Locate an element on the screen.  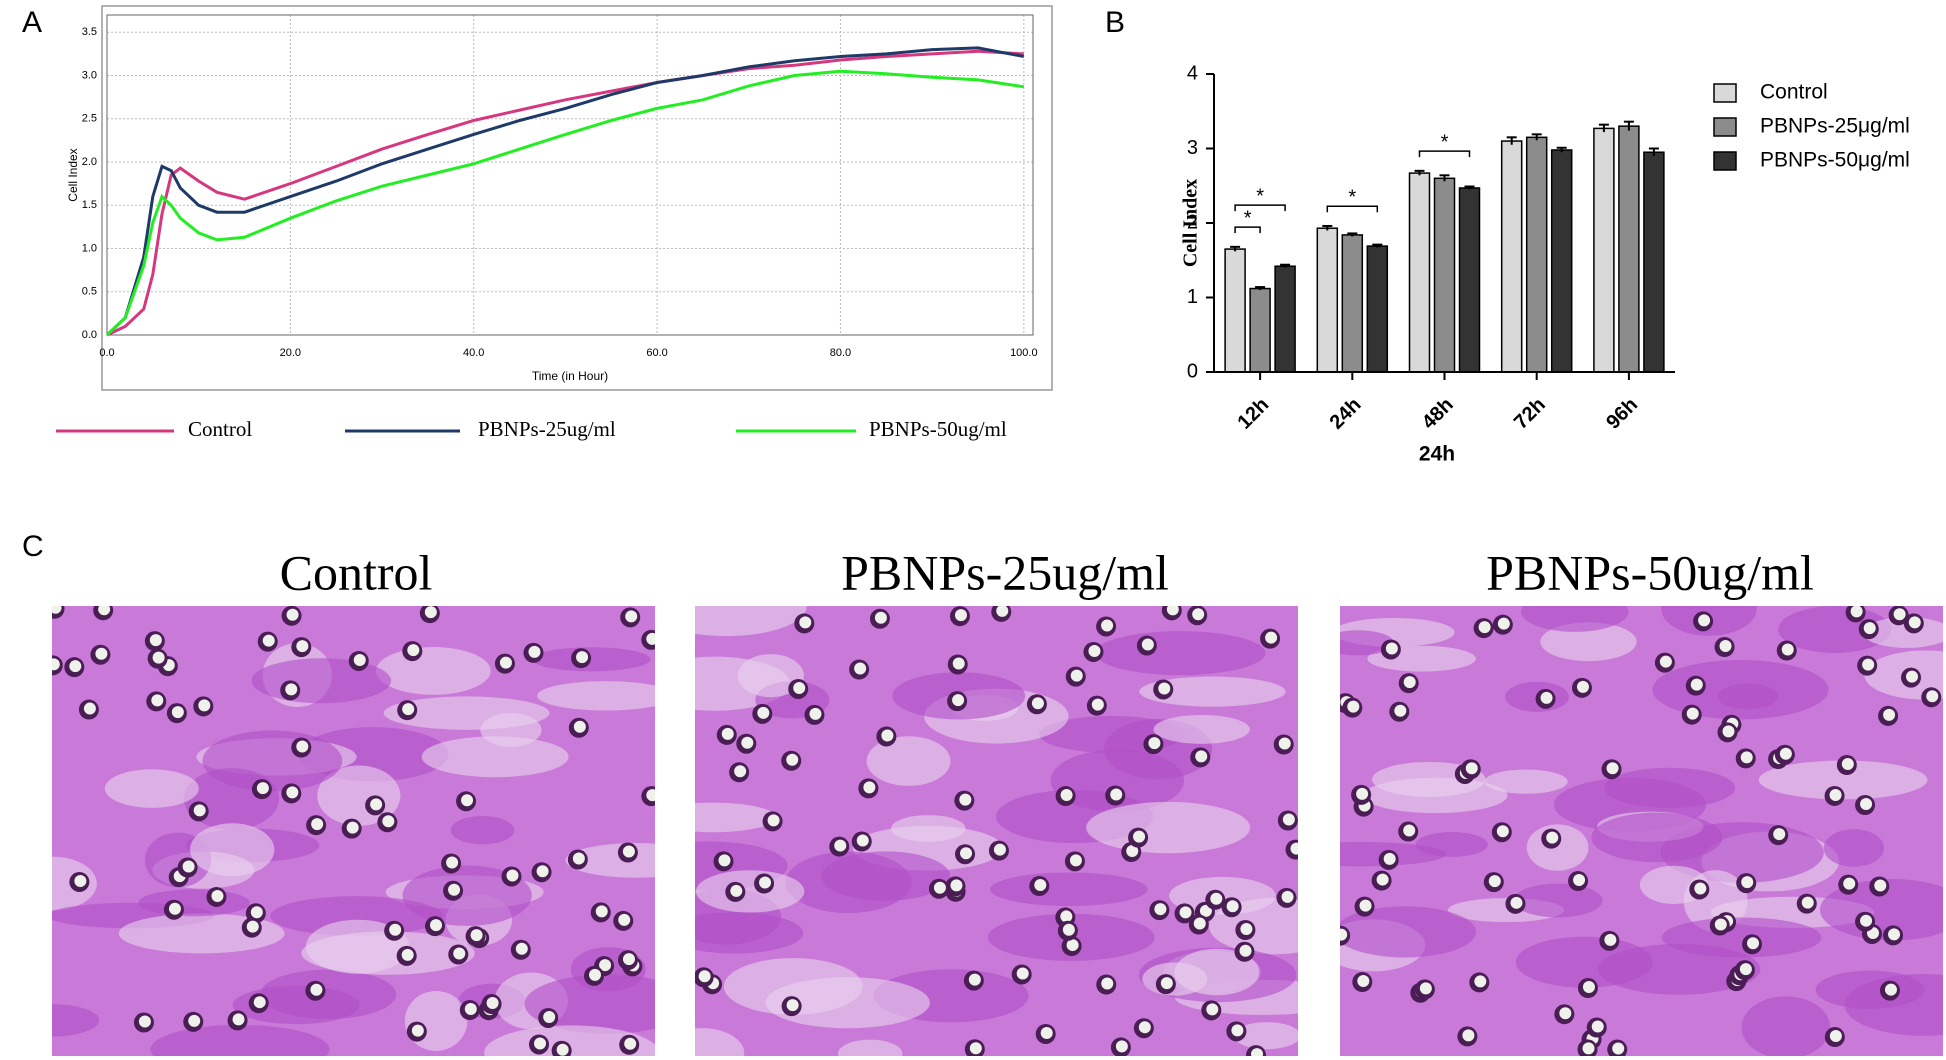
x-tick-label: 40.0 is located at coordinates (473, 353).